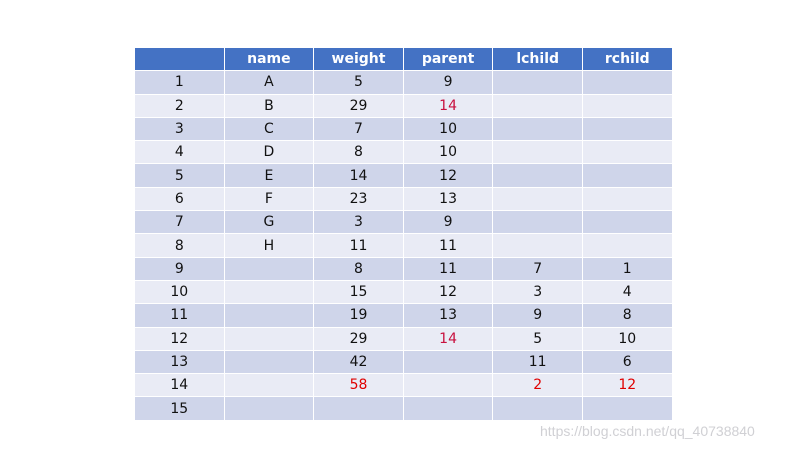 The height and width of the screenshot is (450, 800). I want to click on table-cell: 23, so click(358, 199).